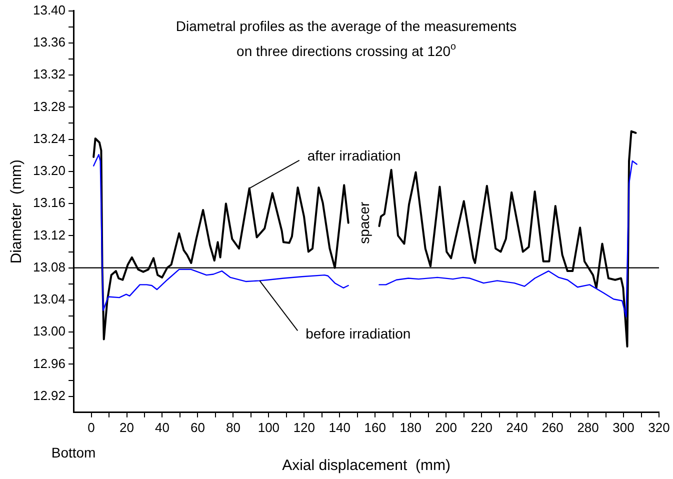  What do you see at coordinates (269, 427) in the screenshot?
I see `x-tick-label: 100` at bounding box center [269, 427].